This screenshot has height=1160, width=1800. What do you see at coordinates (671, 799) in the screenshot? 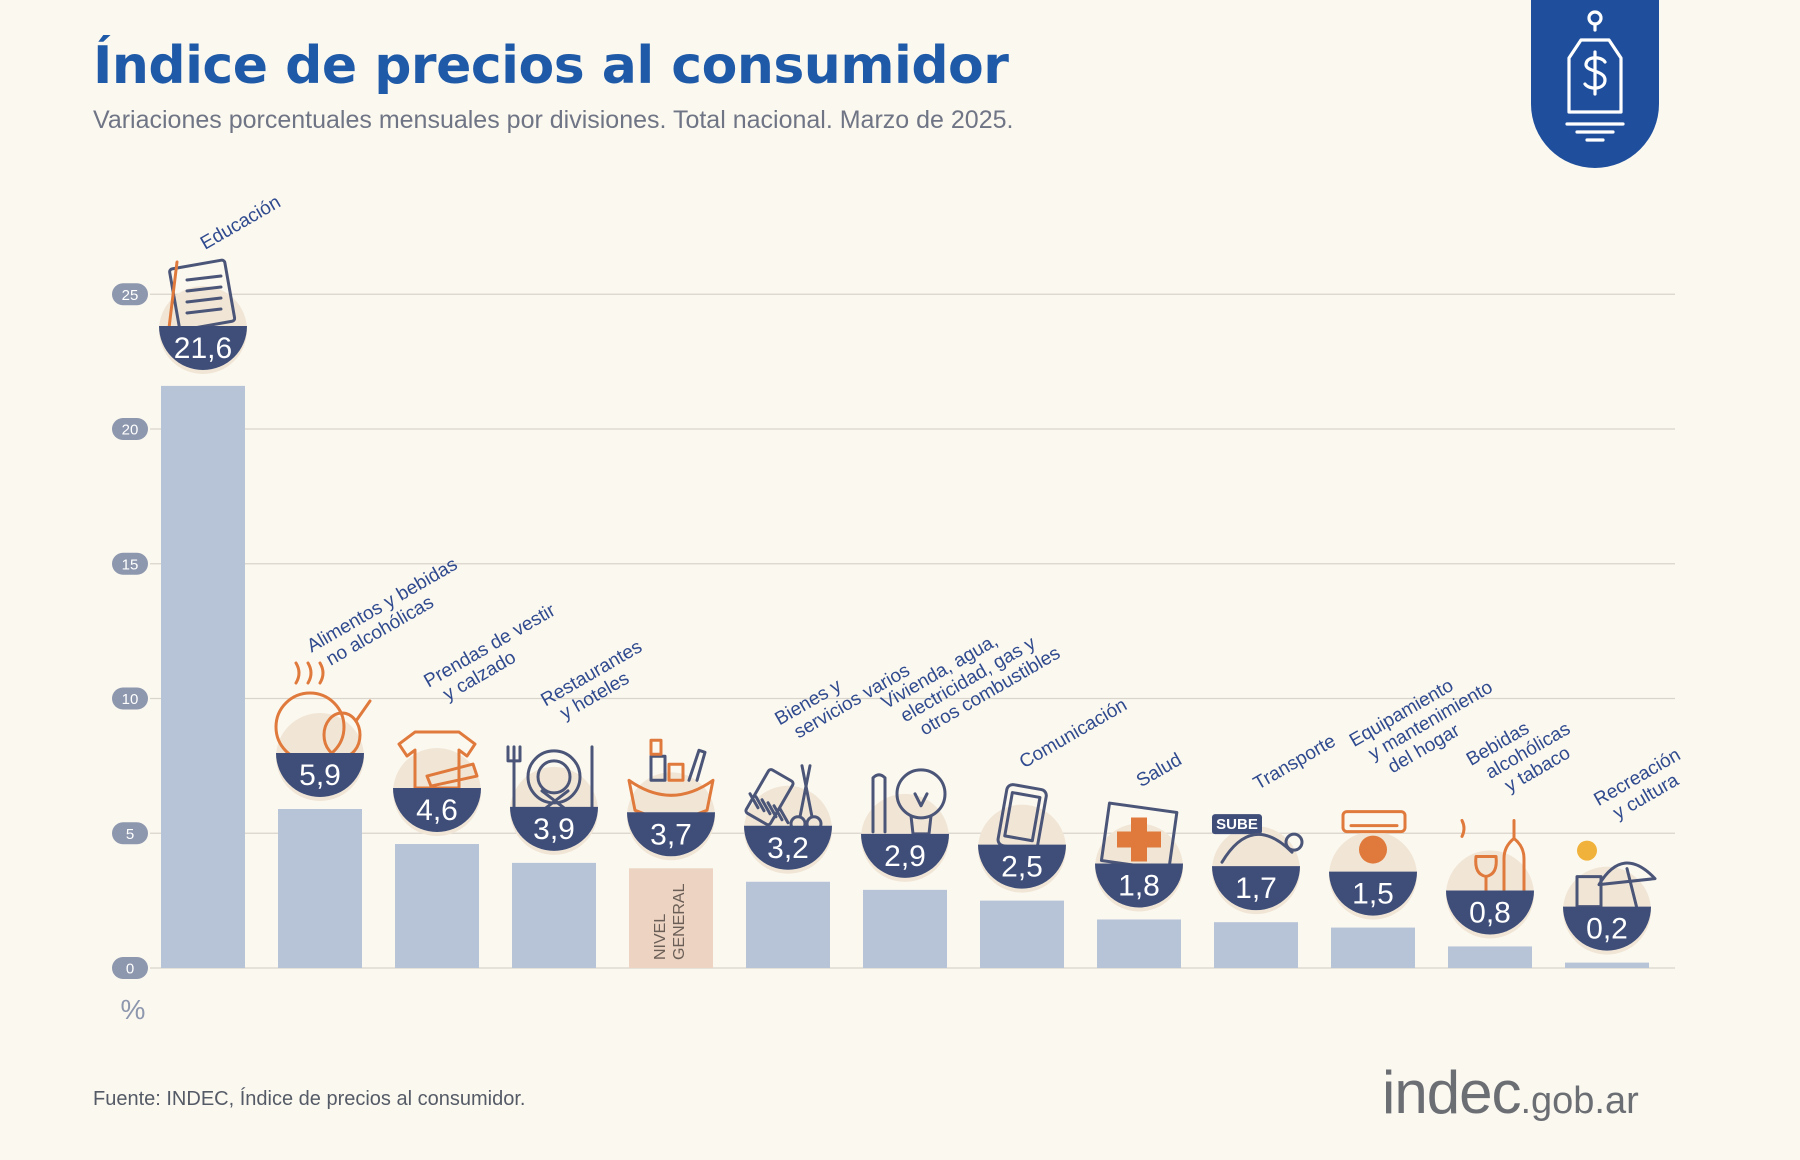
I see `value-badge: 3,7` at bounding box center [671, 799].